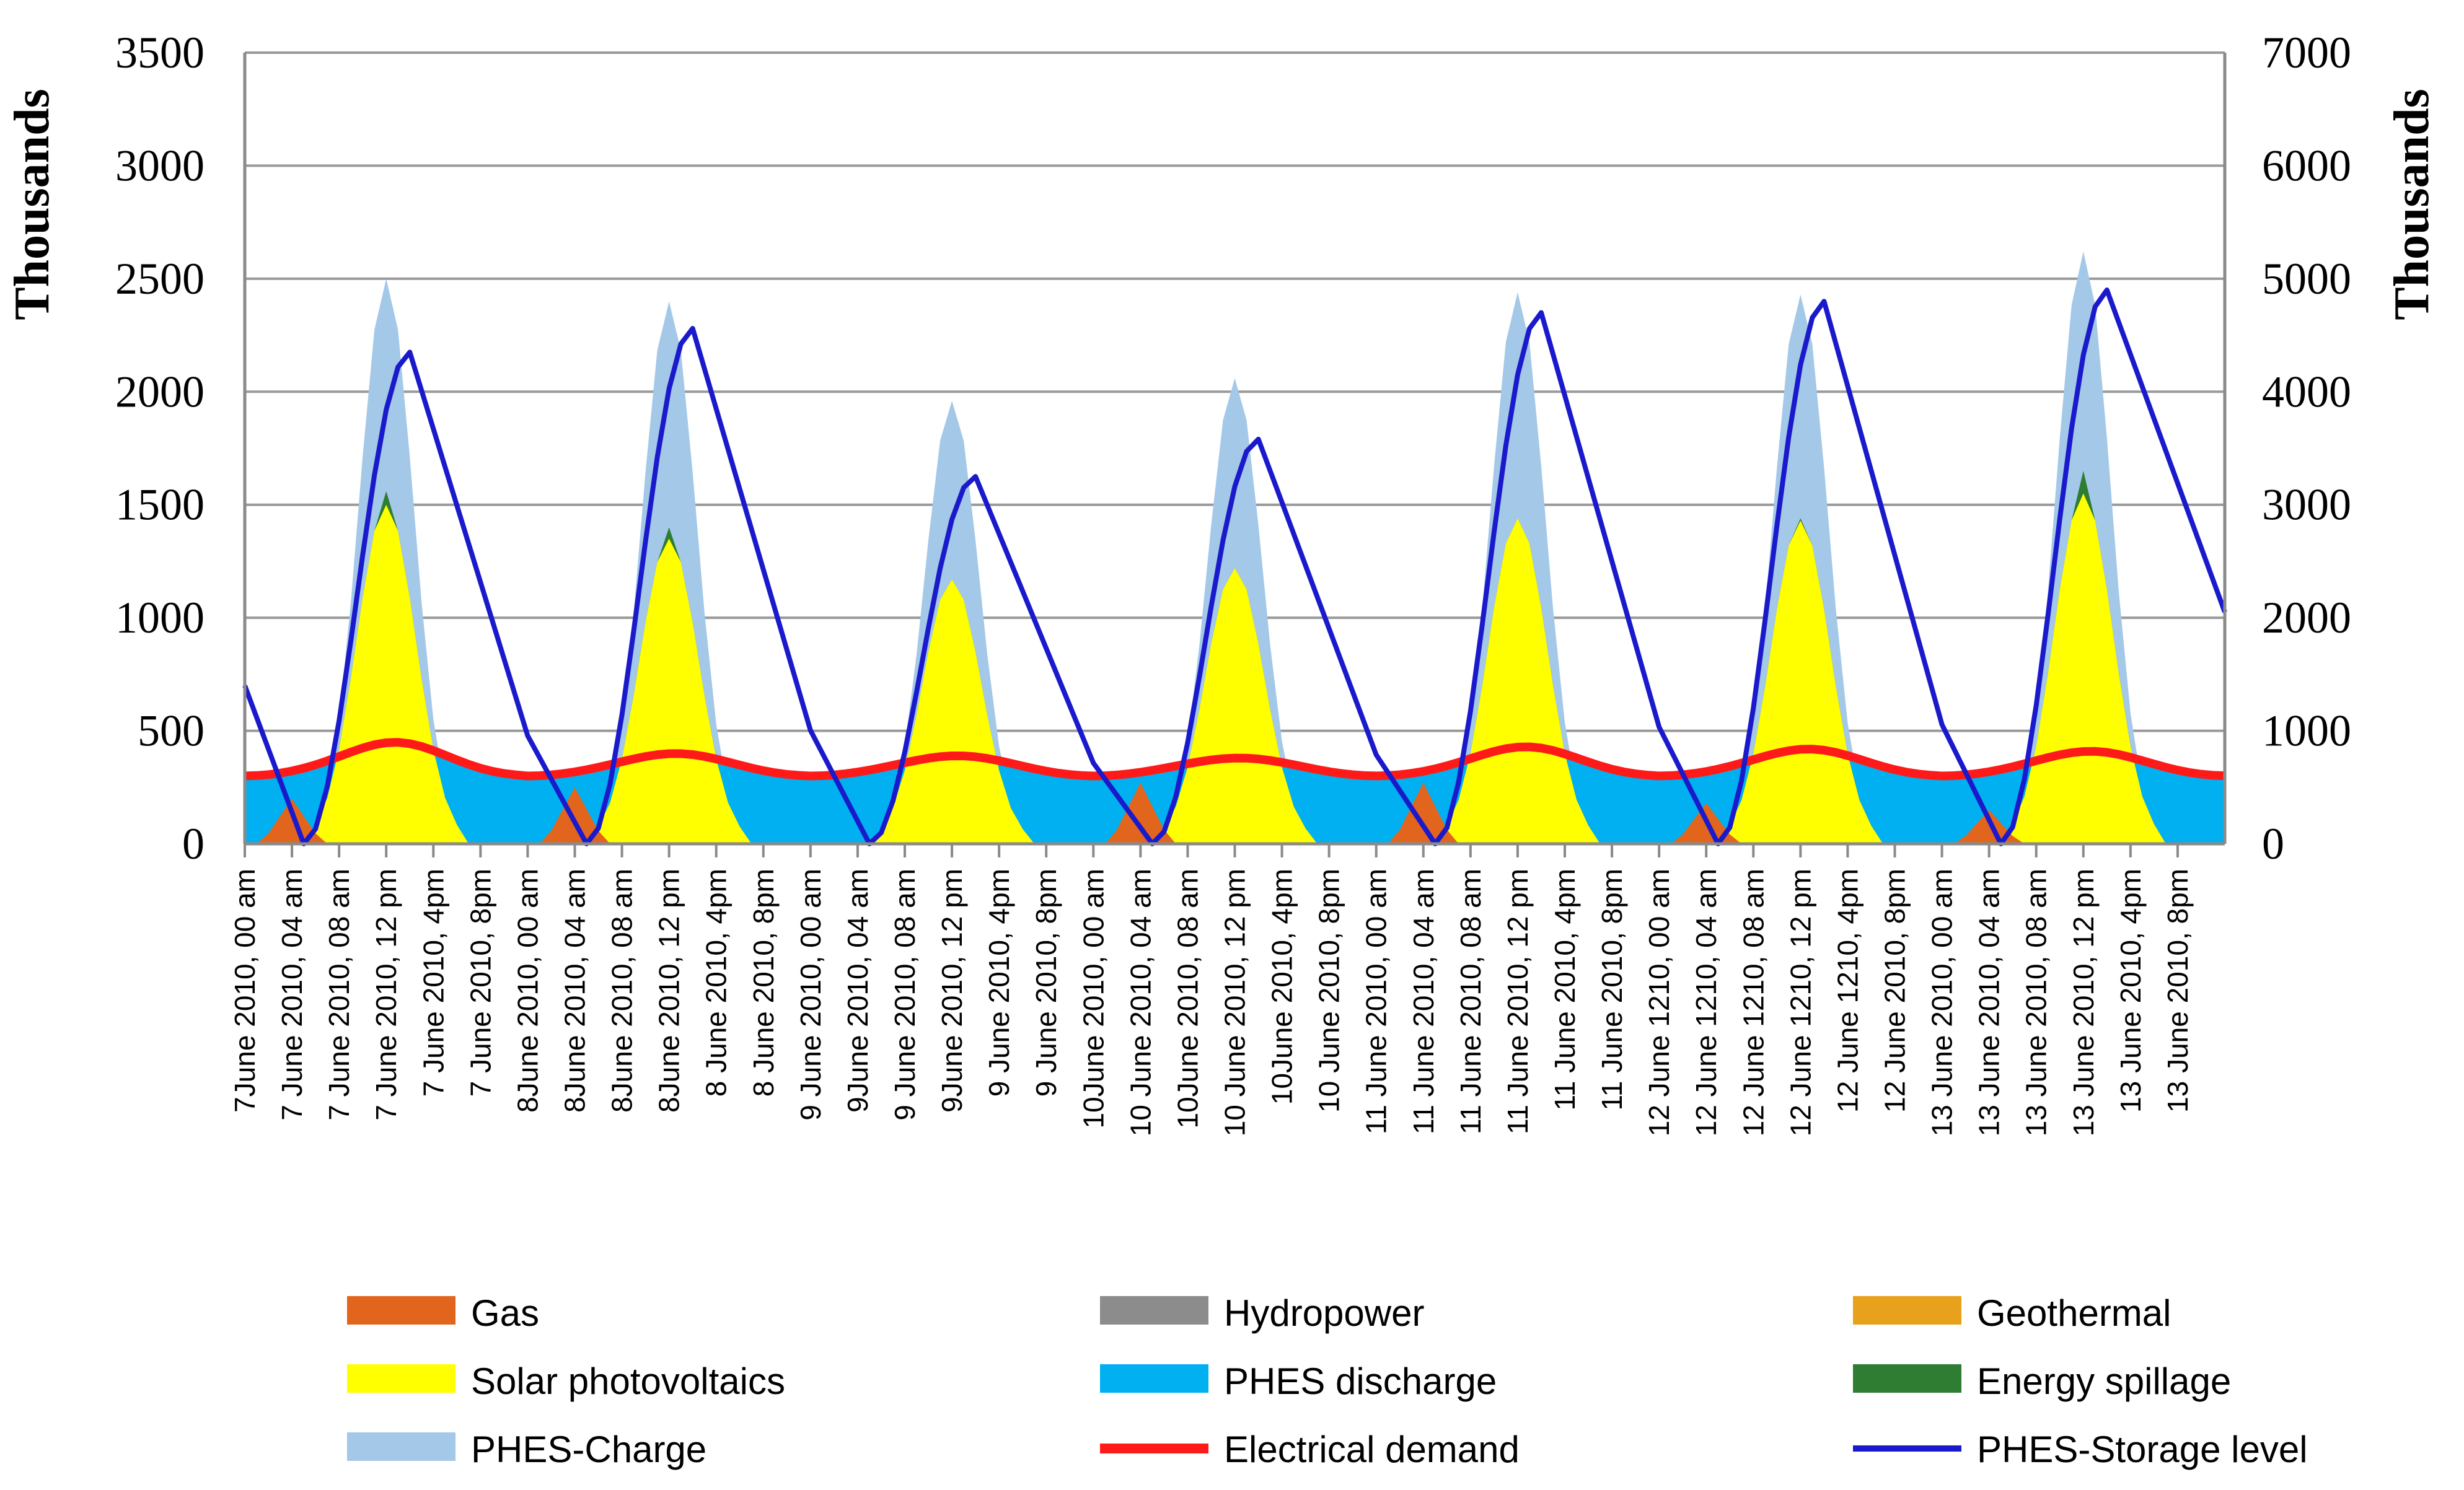  I want to click on y-right-axis-title: Thousands, so click(2412, 204).